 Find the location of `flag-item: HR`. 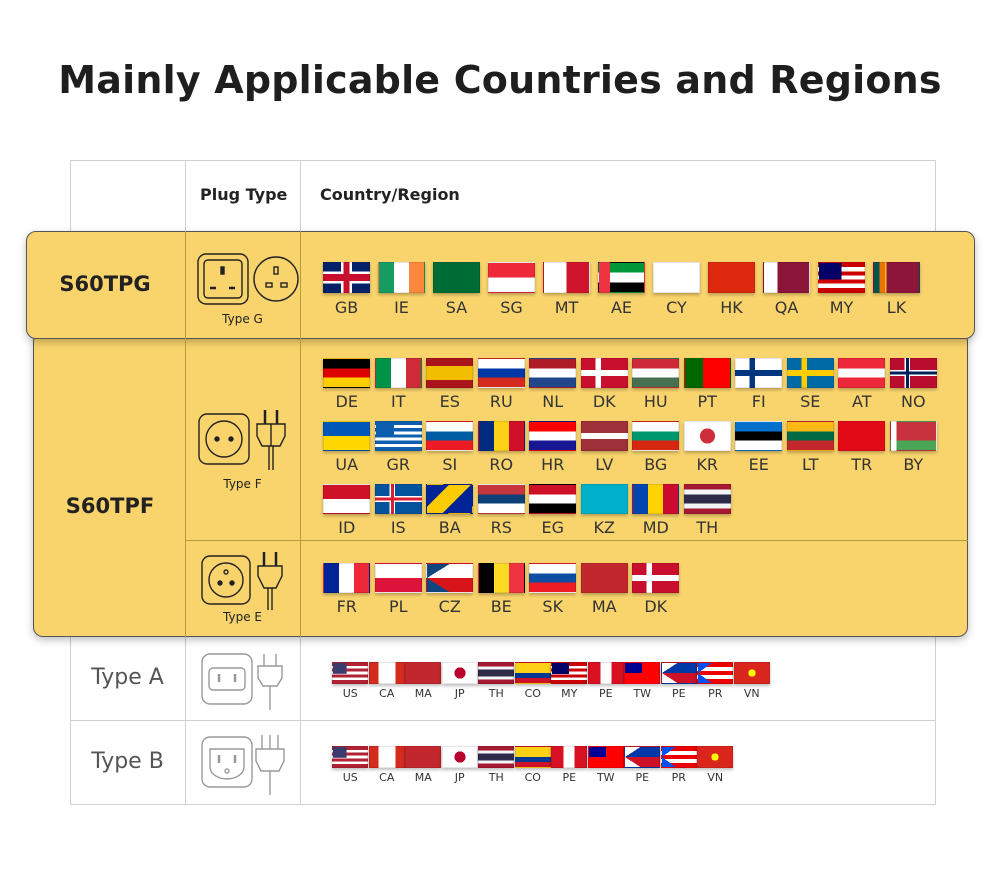

flag-item: HR is located at coordinates (553, 447).